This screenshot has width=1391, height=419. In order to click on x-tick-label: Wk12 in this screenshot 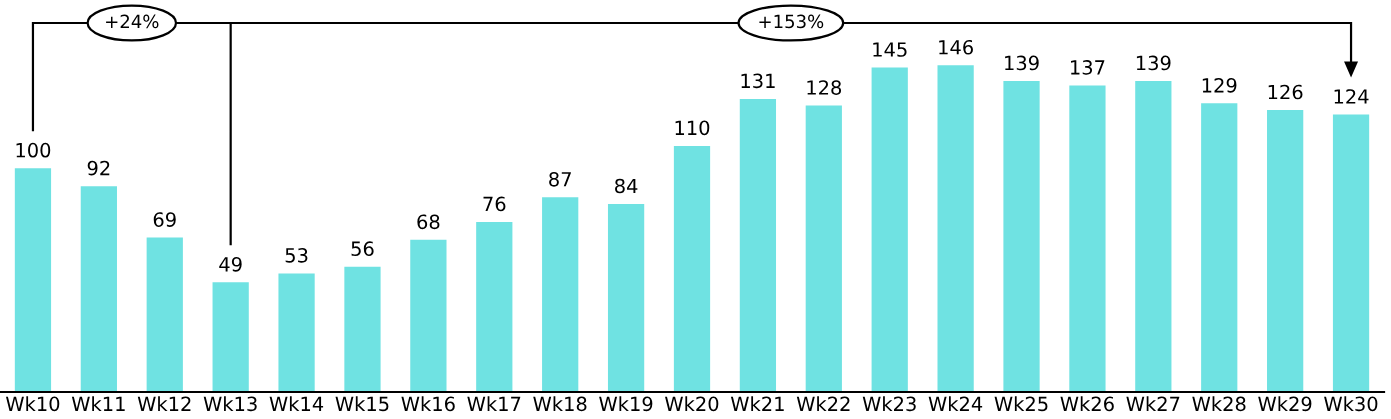, I will do `click(164, 403)`.